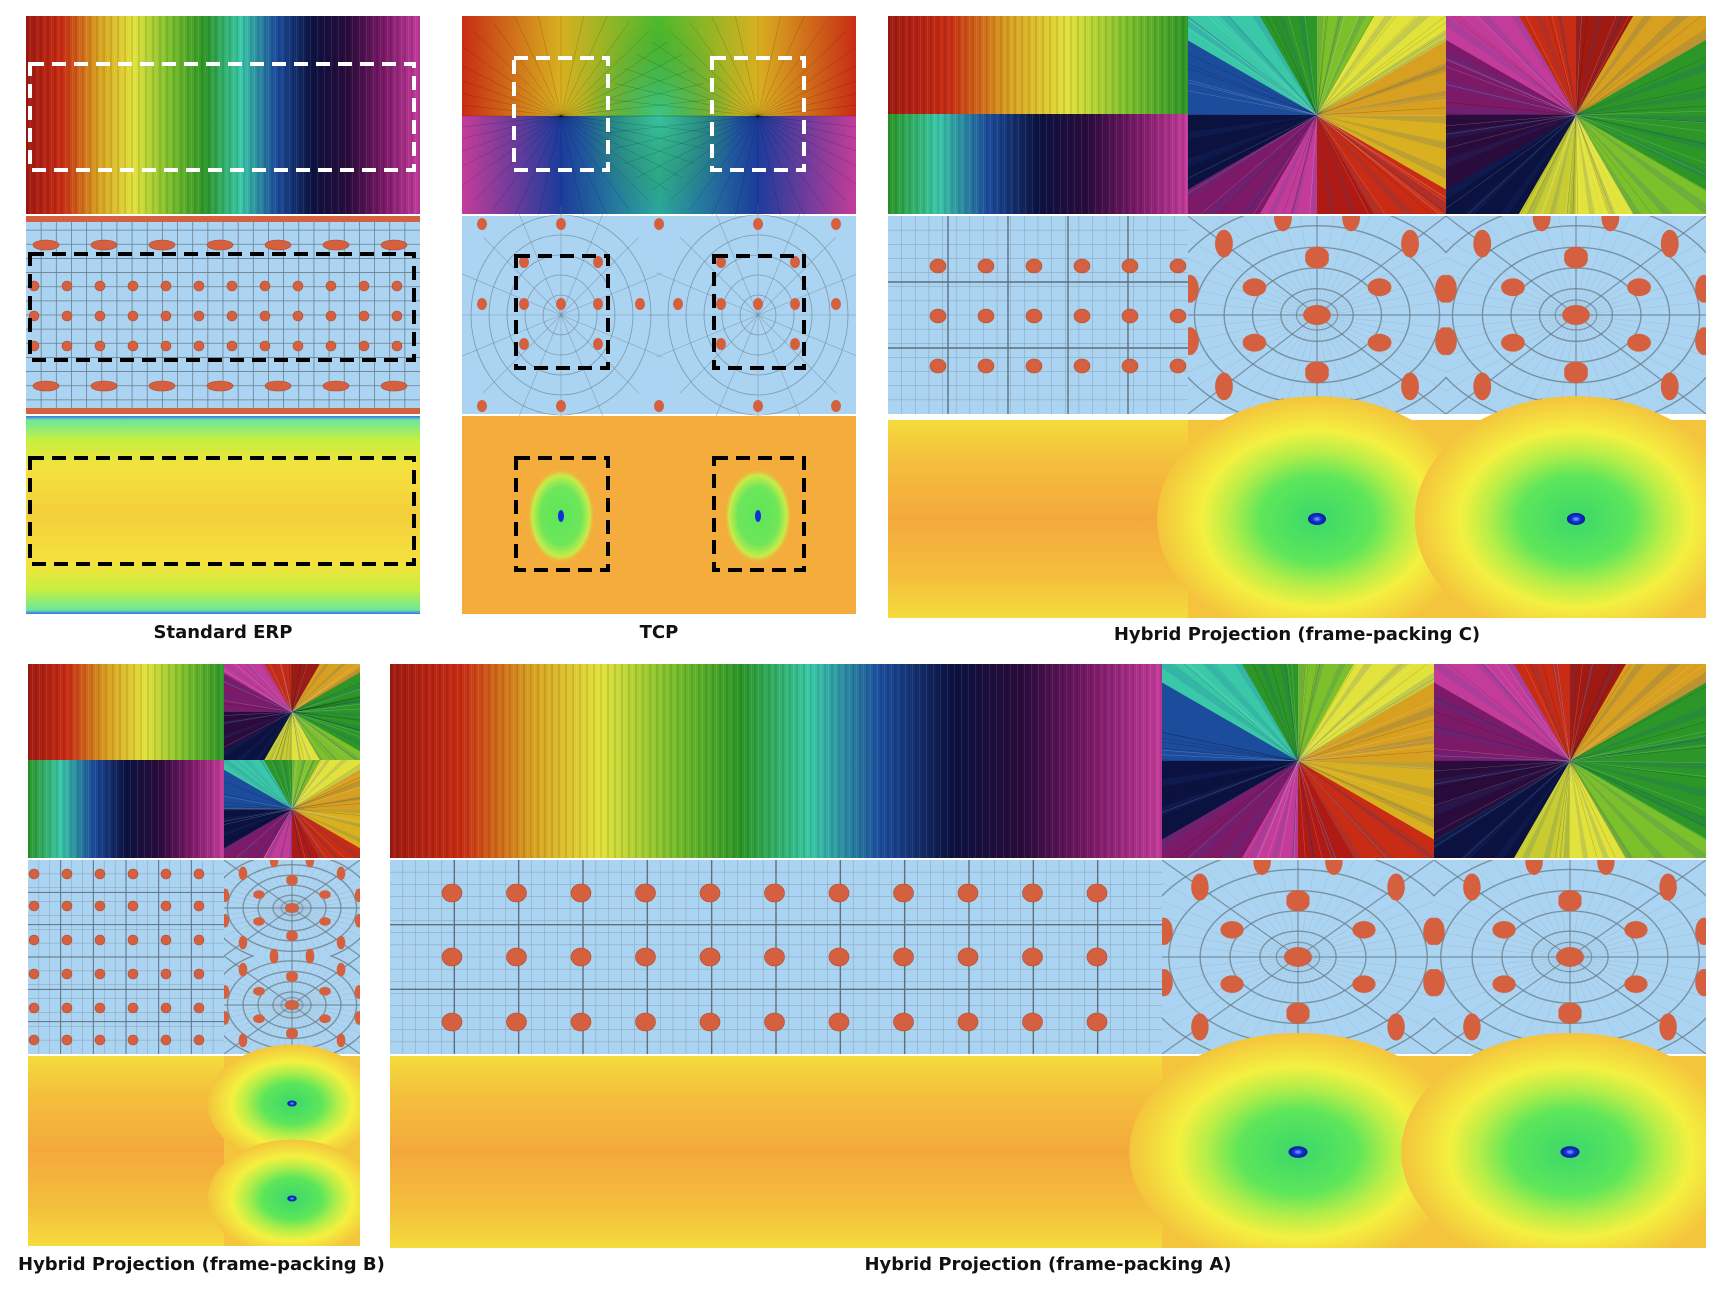 The height and width of the screenshot is (1298, 1724). I want to click on hybrid-b-distortion-image, so click(194, 1145).